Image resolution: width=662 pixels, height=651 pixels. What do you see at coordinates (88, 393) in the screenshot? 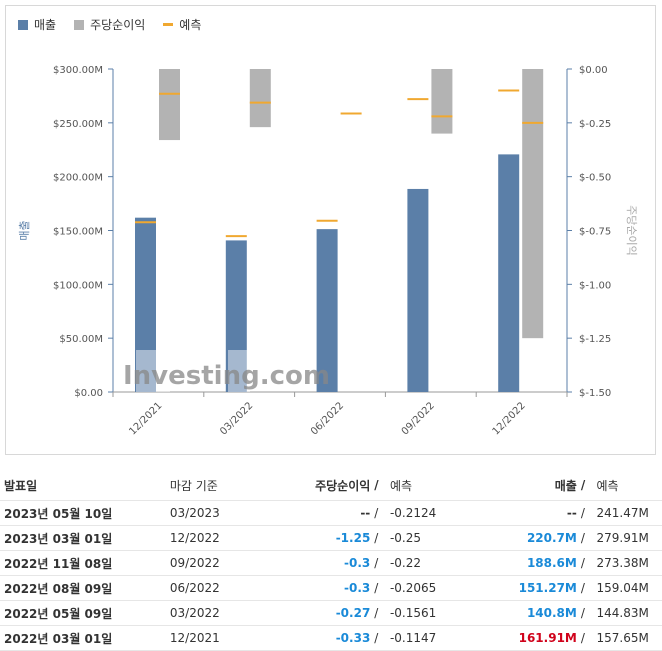
I see `left-tick-label: $0.00` at bounding box center [88, 393].